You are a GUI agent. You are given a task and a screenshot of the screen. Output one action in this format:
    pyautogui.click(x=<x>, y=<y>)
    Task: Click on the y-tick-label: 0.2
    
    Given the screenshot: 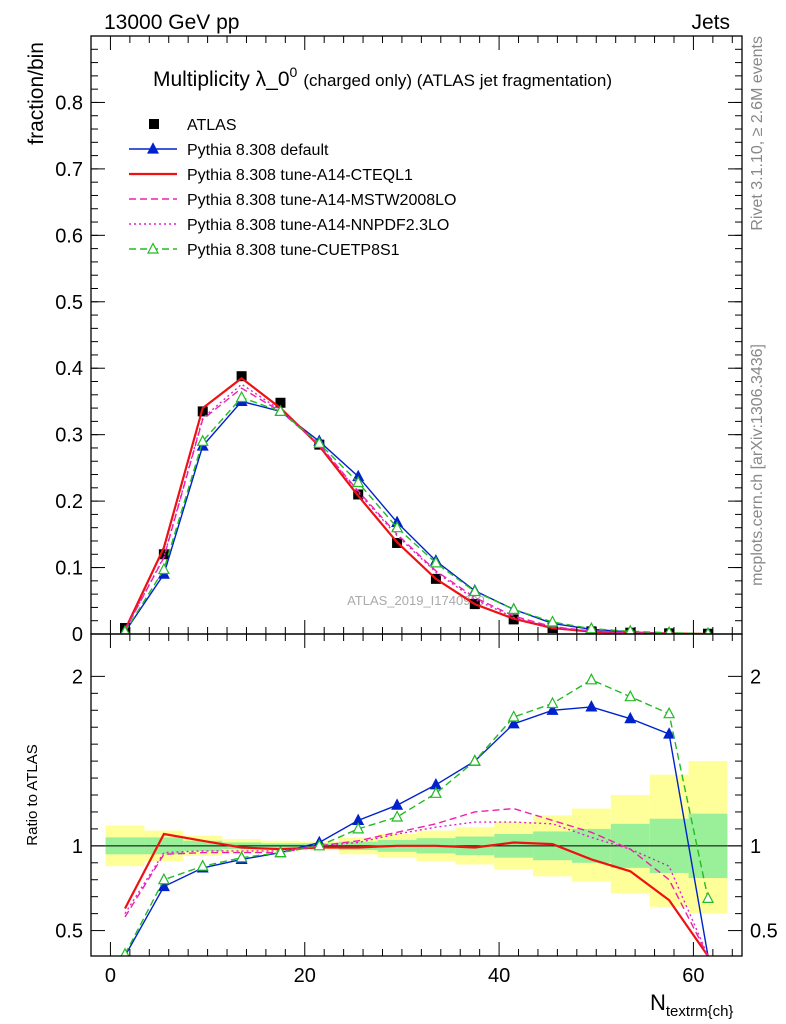 What is the action you would take?
    pyautogui.click(x=69, y=502)
    